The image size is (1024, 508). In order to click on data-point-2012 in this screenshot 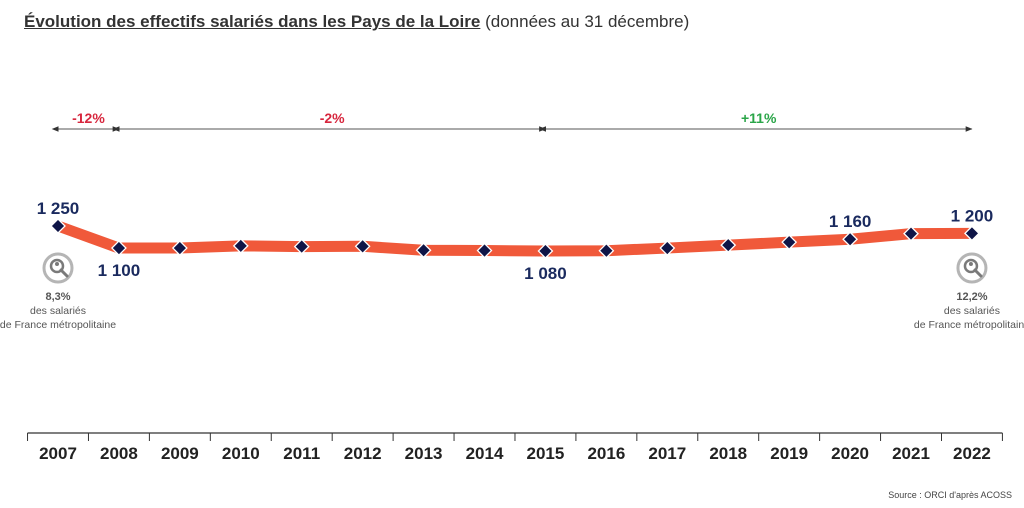, I will do `click(362, 246)`.